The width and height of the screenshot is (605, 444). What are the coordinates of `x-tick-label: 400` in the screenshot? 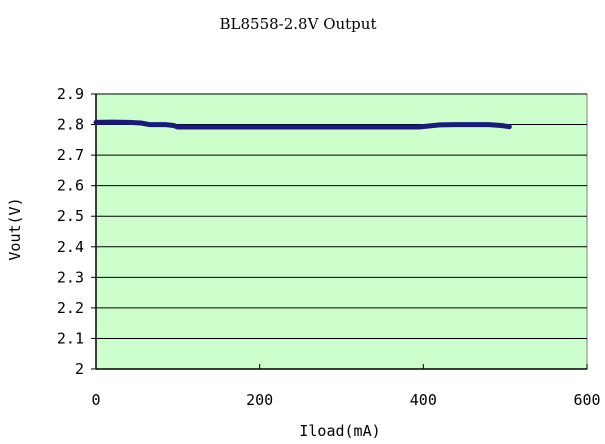 It's located at (423, 400).